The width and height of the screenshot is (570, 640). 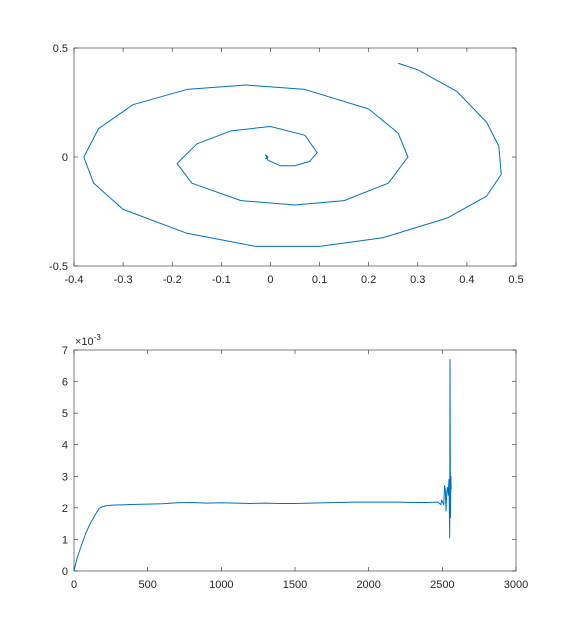 What do you see at coordinates (221, 280) in the screenshot?
I see `spiral-x-tick-label: -0.1` at bounding box center [221, 280].